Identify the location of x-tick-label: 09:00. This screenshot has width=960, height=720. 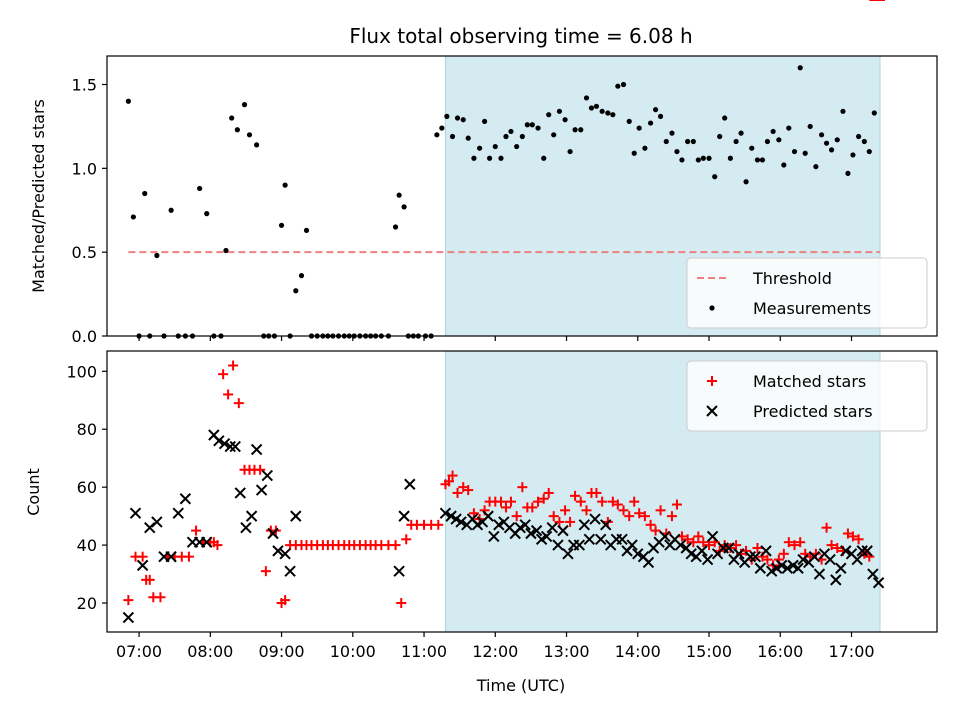
(281, 651).